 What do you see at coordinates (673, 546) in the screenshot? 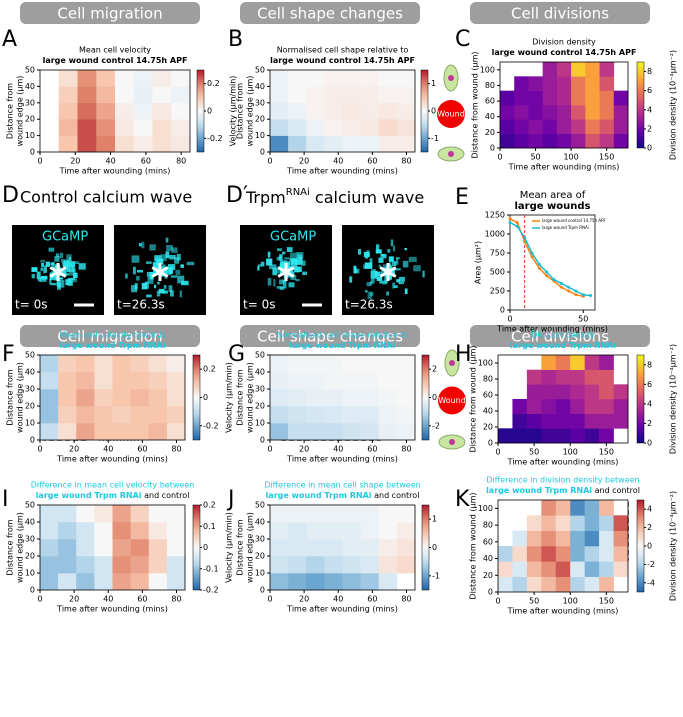
I see `colorbar-label: Division density (10⁻⁴µm⁻²)` at bounding box center [673, 546].